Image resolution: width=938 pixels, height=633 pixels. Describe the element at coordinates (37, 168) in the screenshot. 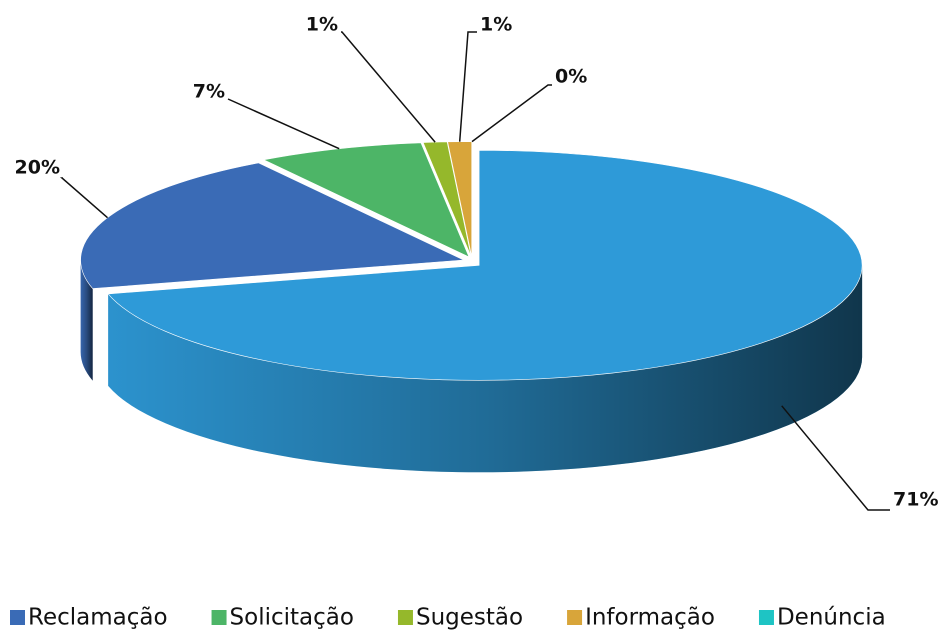

I see `value-label: 20%` at that location.